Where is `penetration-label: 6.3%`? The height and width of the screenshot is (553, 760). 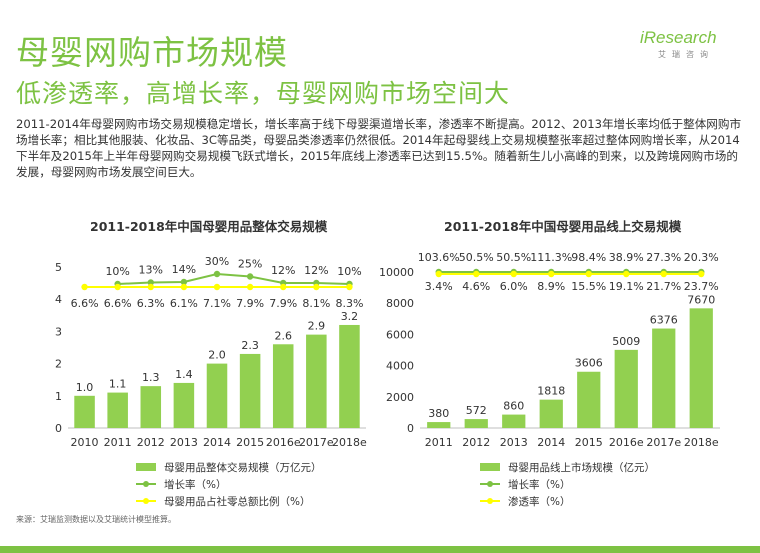 penetration-label: 6.3% is located at coordinates (151, 303).